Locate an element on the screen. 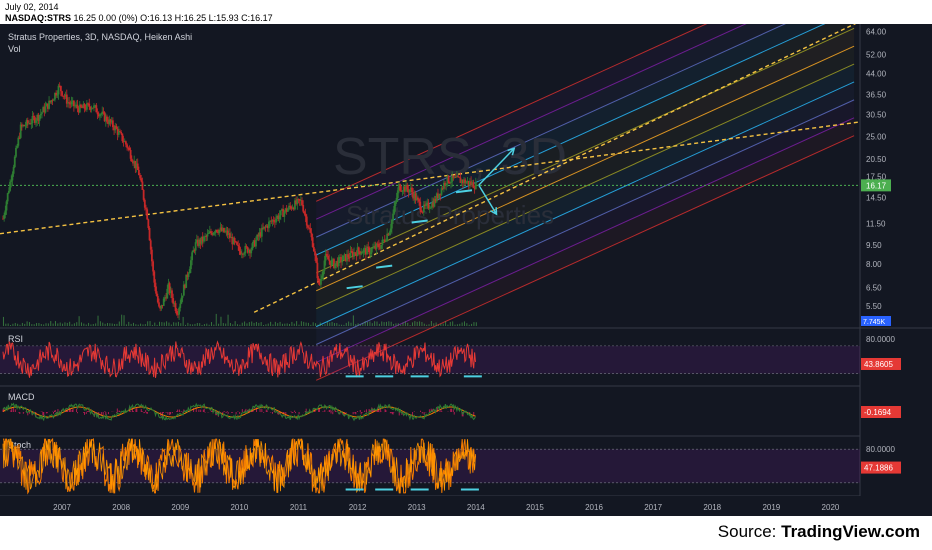  header-ticker: NASDAQ:STRS is located at coordinates (38, 18).